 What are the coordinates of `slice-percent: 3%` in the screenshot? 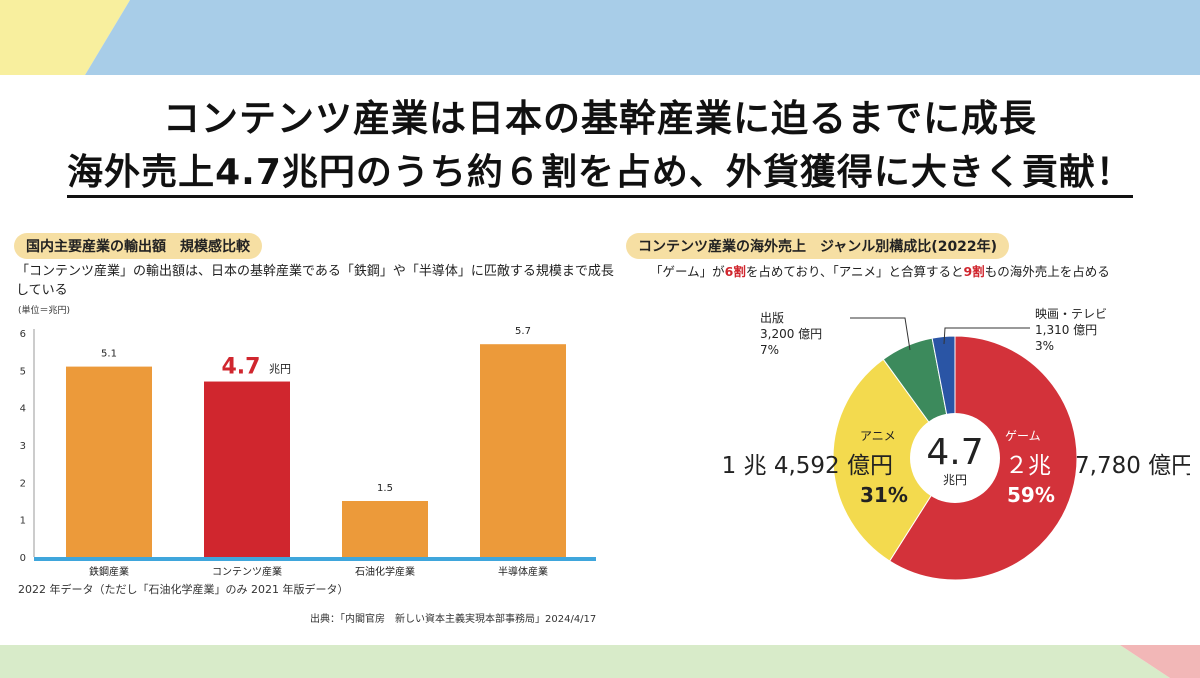 It's located at (1044, 346).